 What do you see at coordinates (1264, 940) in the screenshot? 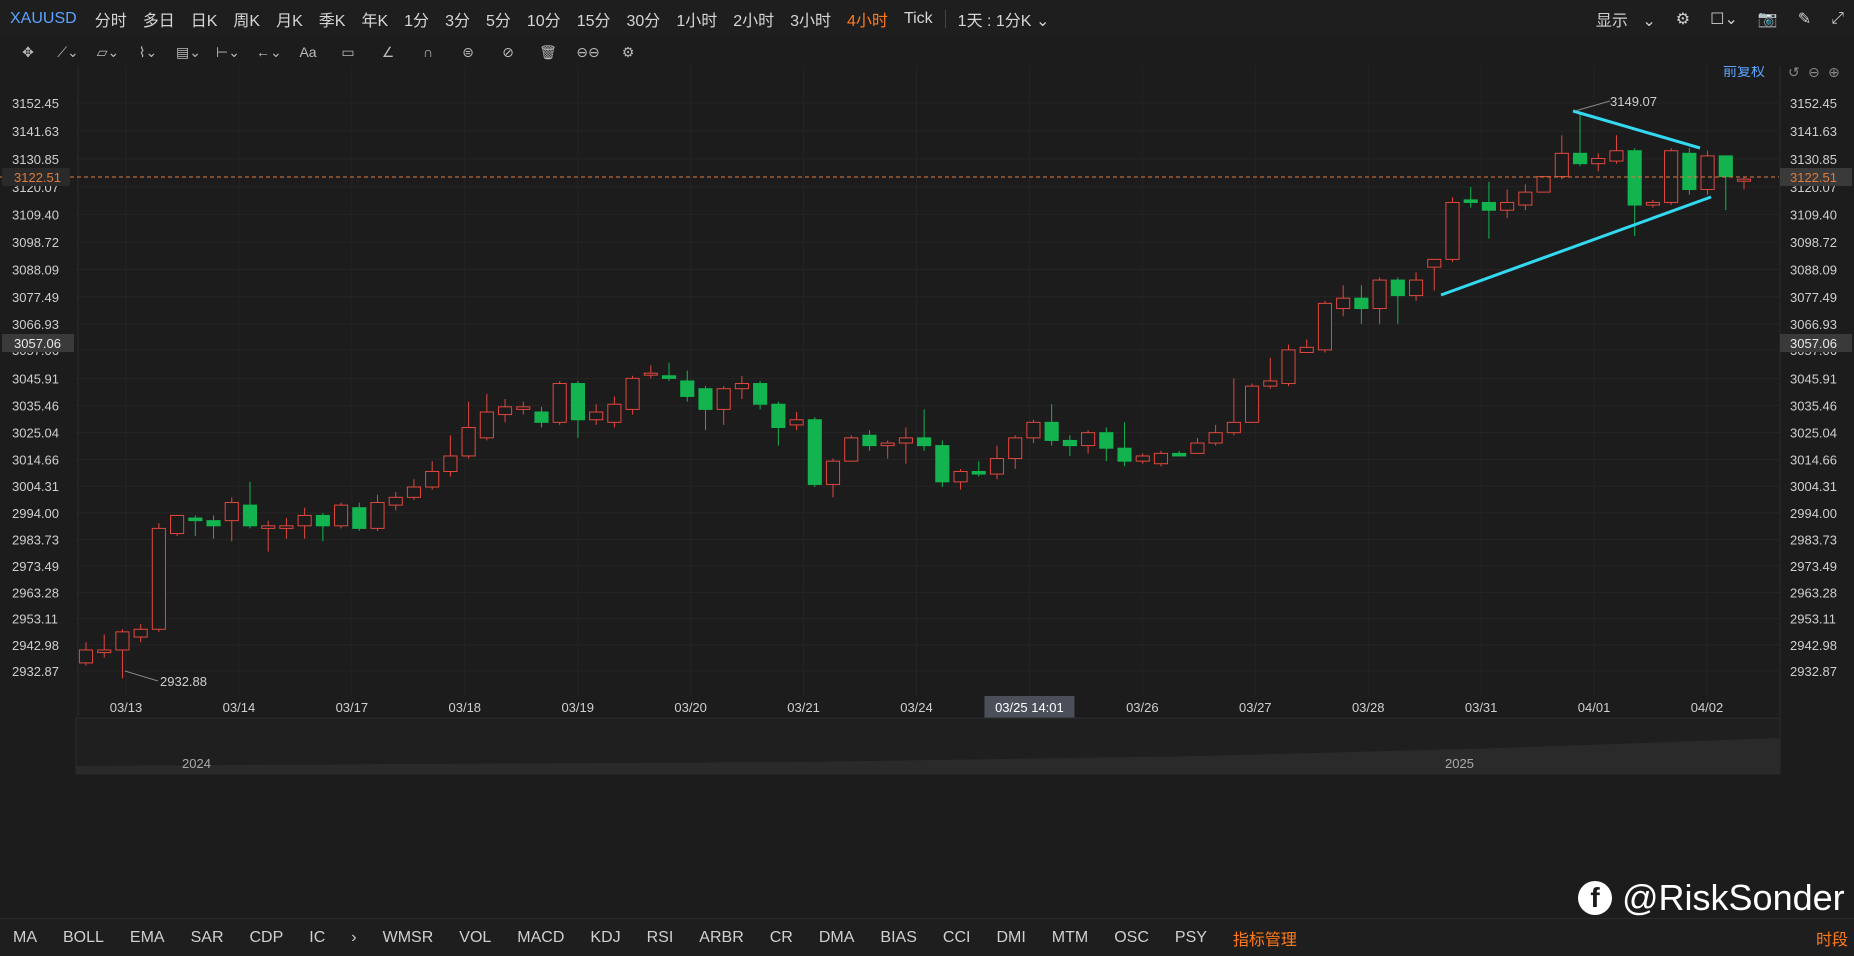
I see `indicator-manager-button: 指标管理` at bounding box center [1264, 940].